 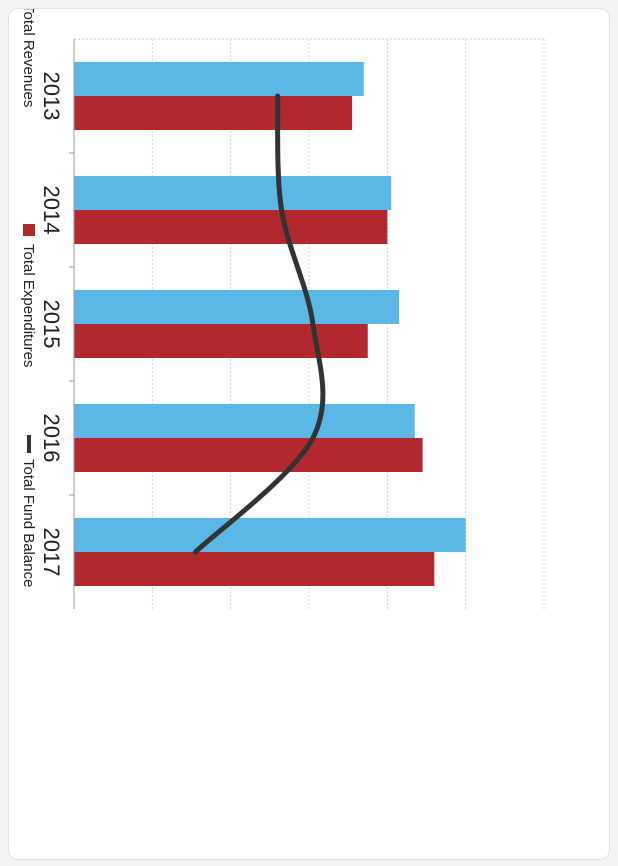 What do you see at coordinates (244, 421) in the screenshot?
I see `bar-total-revenues-2016` at bounding box center [244, 421].